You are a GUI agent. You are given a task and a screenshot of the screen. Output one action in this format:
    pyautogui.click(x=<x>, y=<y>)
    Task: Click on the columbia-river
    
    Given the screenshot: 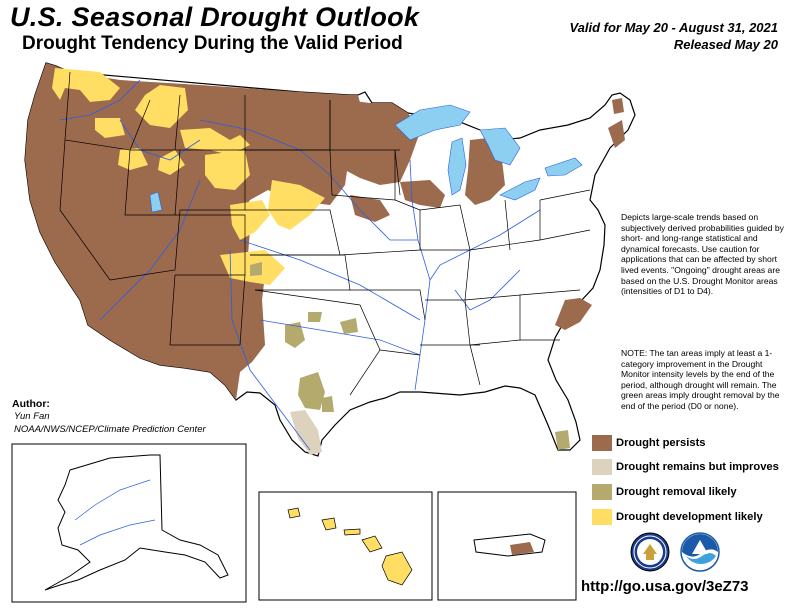 What is the action you would take?
    pyautogui.click(x=100, y=100)
    